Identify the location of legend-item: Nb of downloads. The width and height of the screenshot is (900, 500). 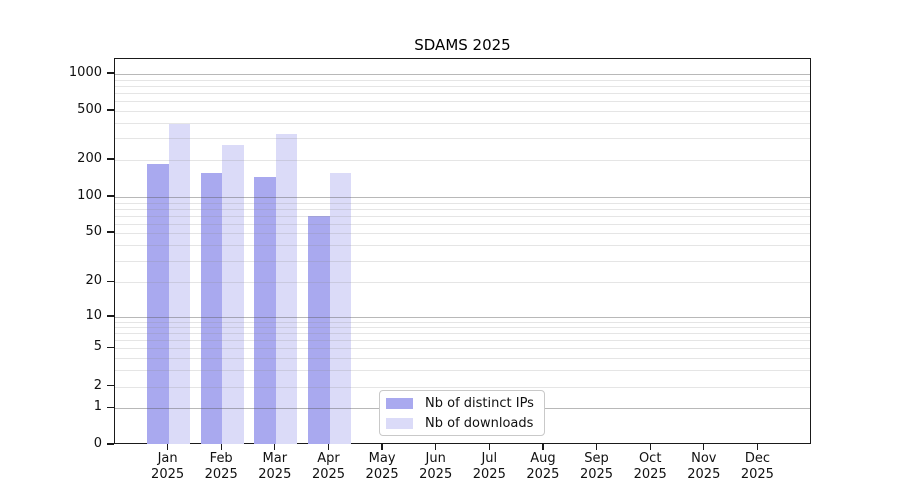
(465, 423).